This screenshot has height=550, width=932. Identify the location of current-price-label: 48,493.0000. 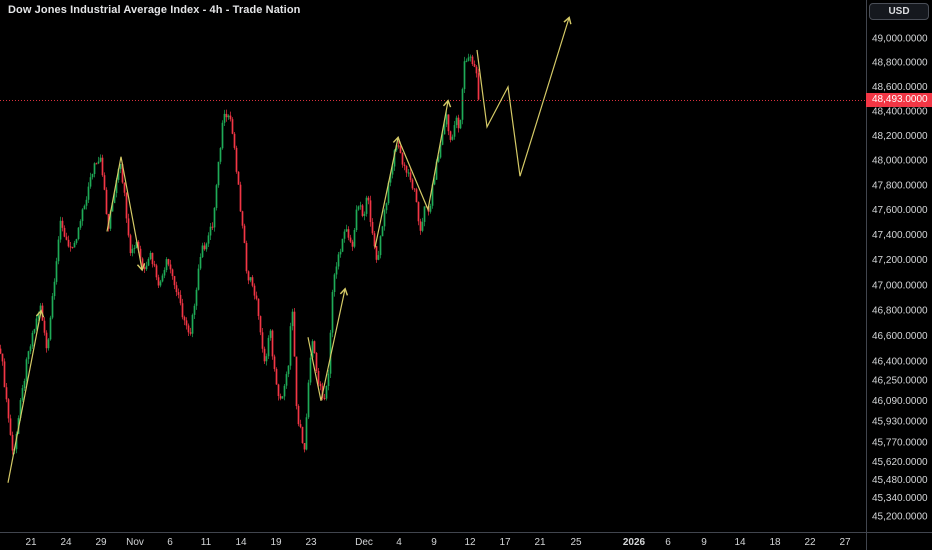
(899, 100).